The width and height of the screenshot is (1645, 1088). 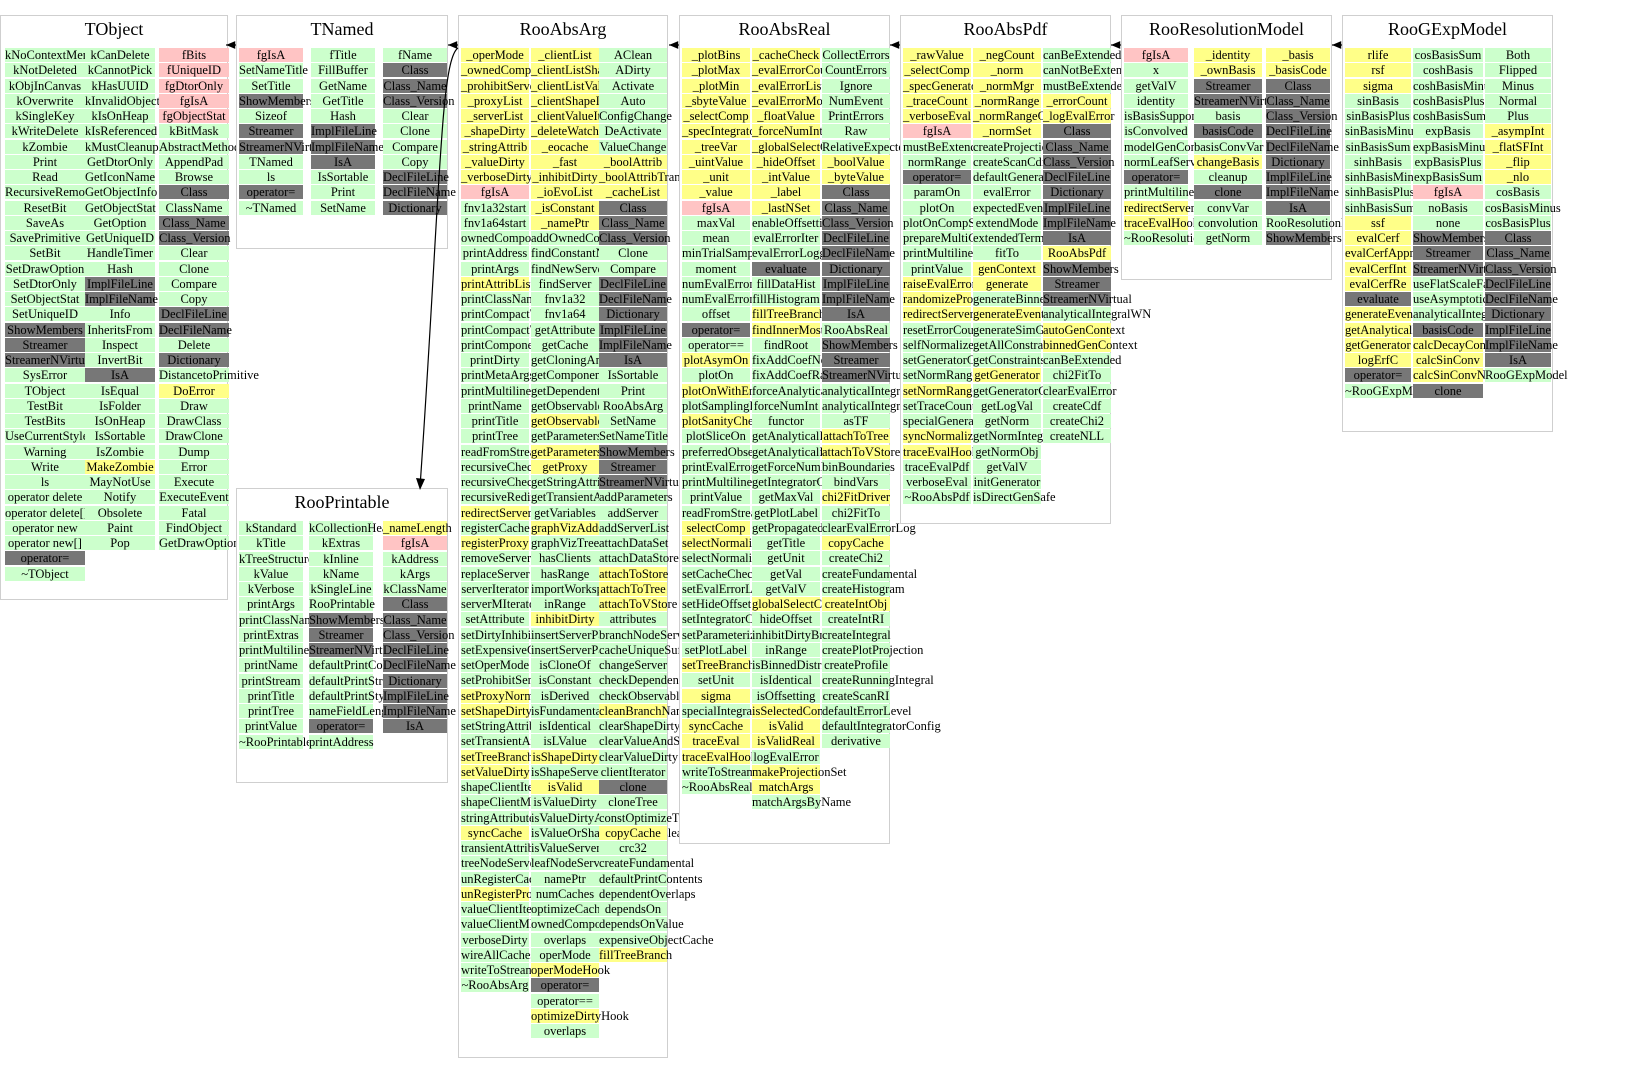 What do you see at coordinates (120, 543) in the screenshot?
I see `class-member: Pop` at bounding box center [120, 543].